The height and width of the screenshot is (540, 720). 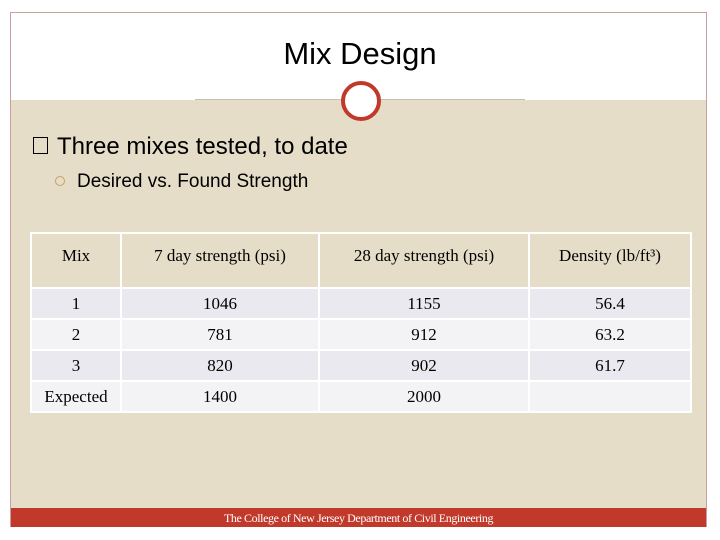 What do you see at coordinates (424, 303) in the screenshot?
I see `table-cell: 1155` at bounding box center [424, 303].